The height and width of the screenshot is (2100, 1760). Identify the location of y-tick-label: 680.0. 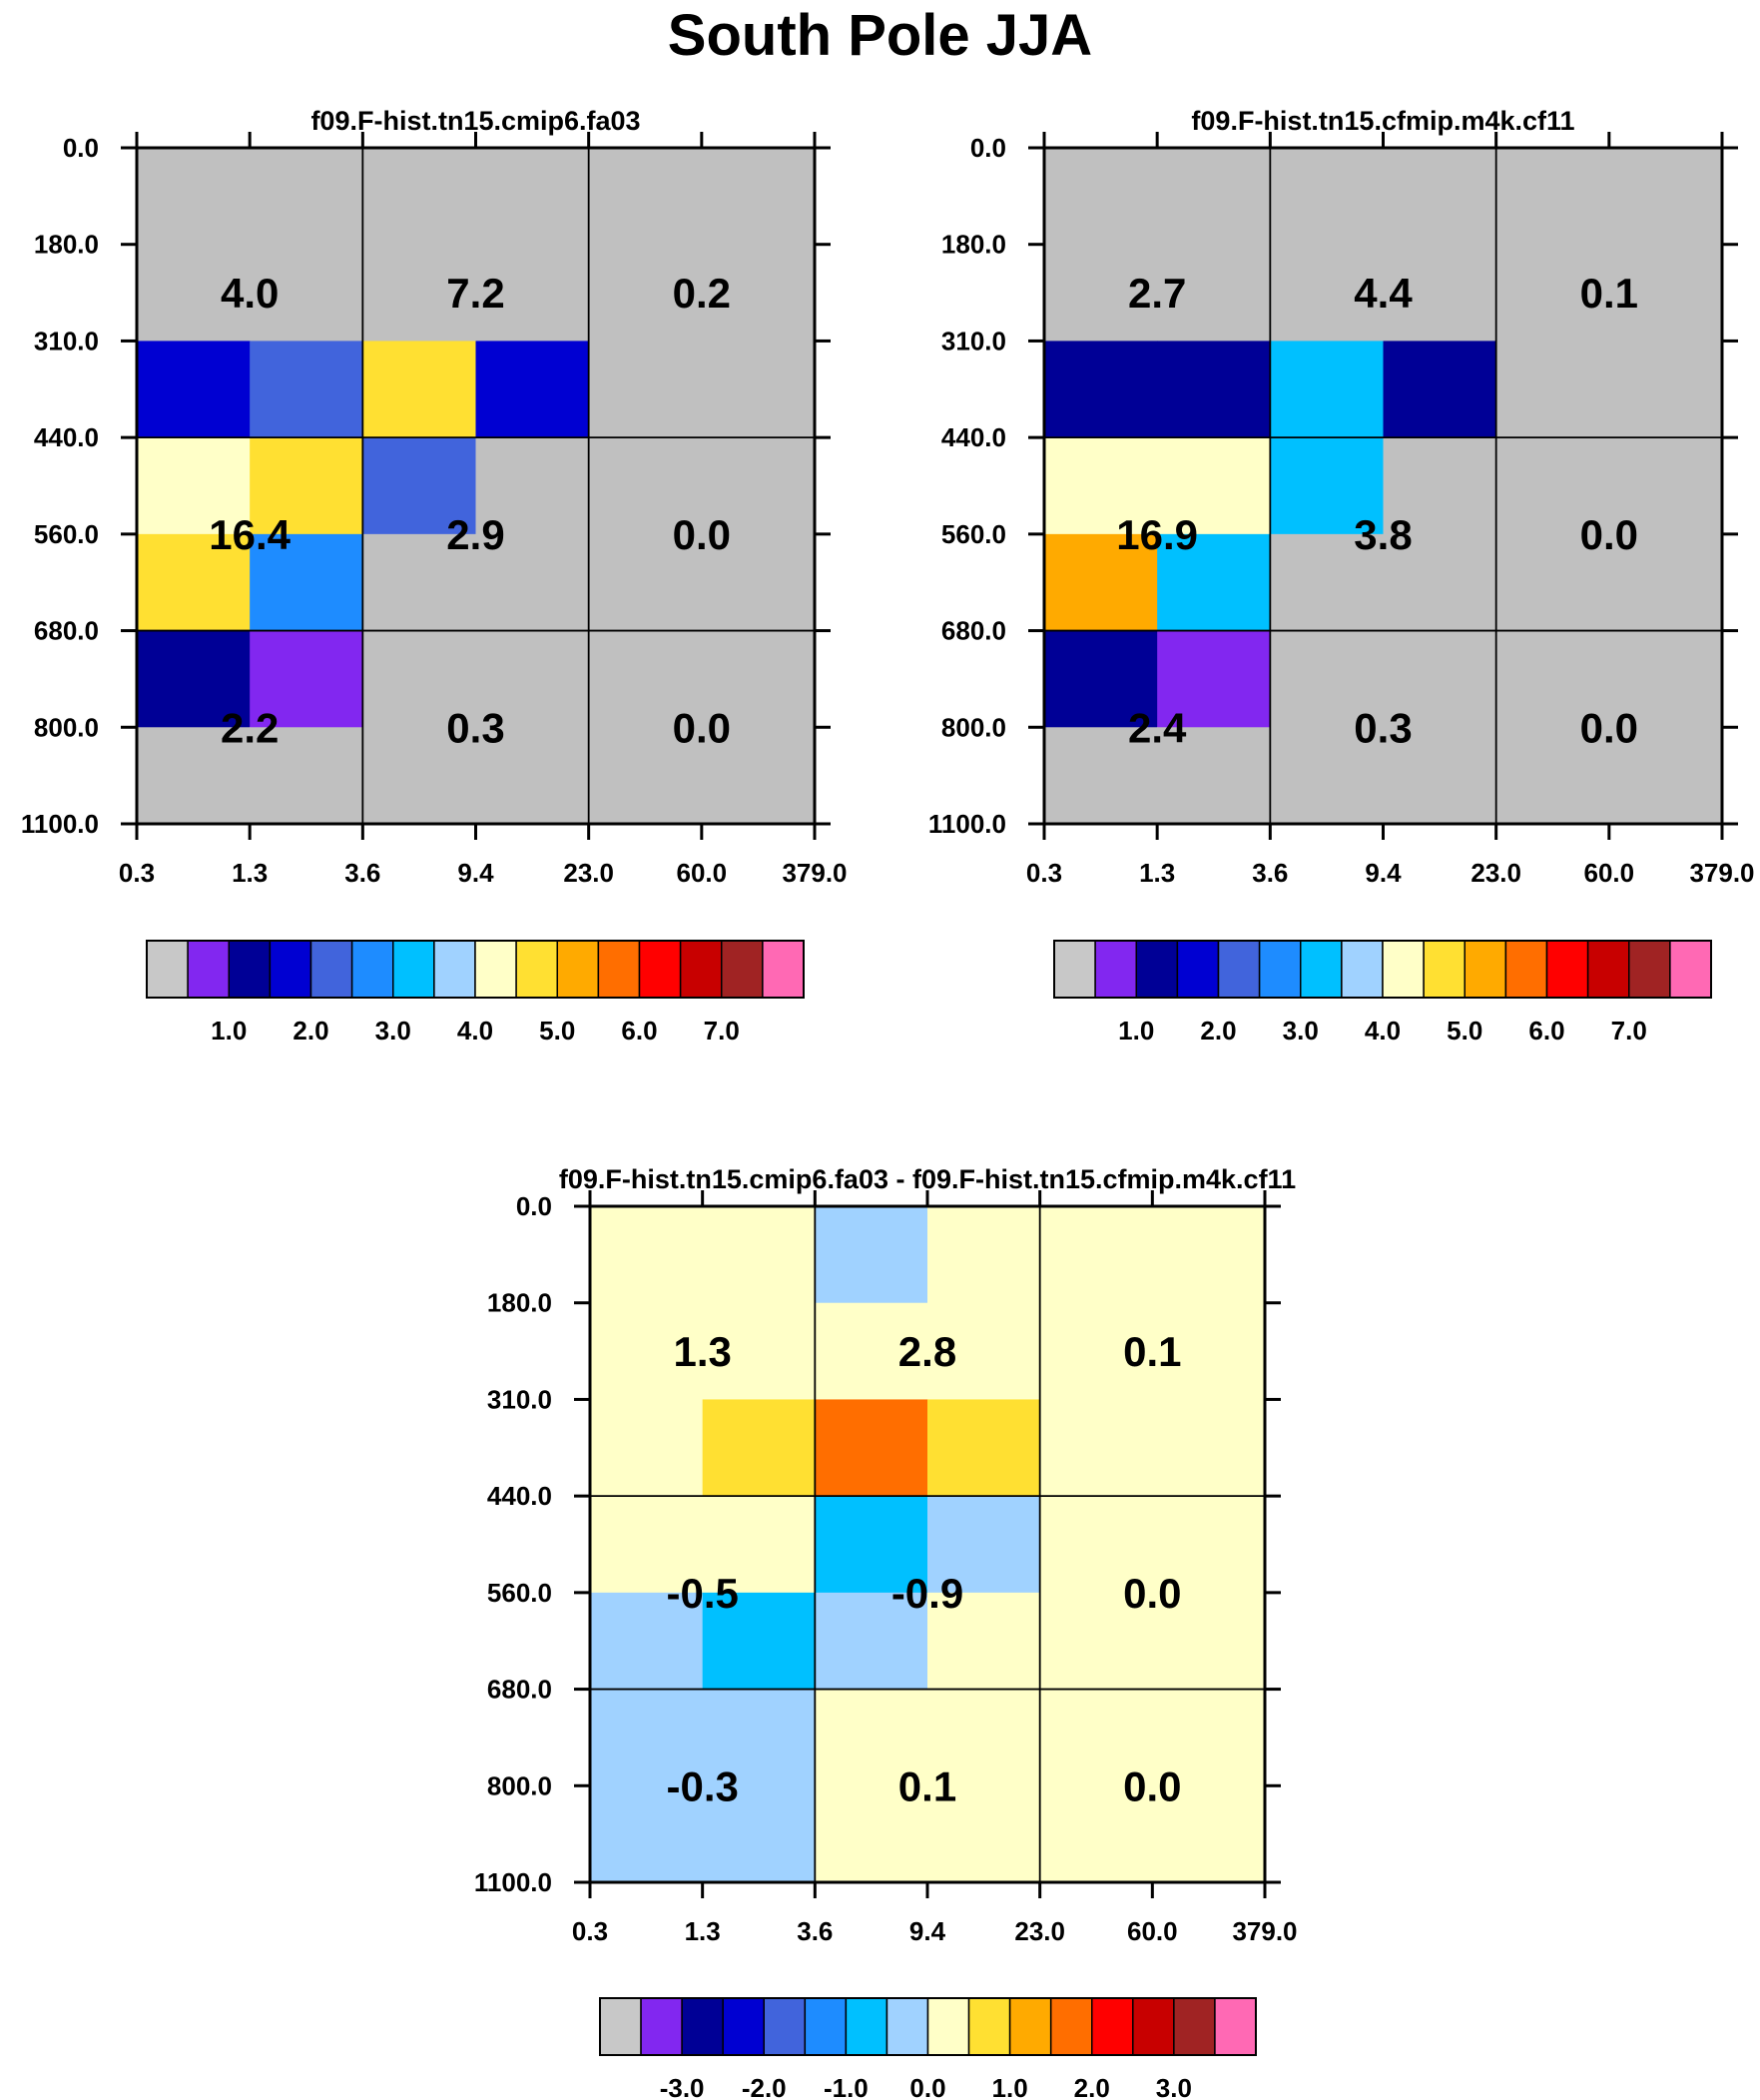
(519, 1690).